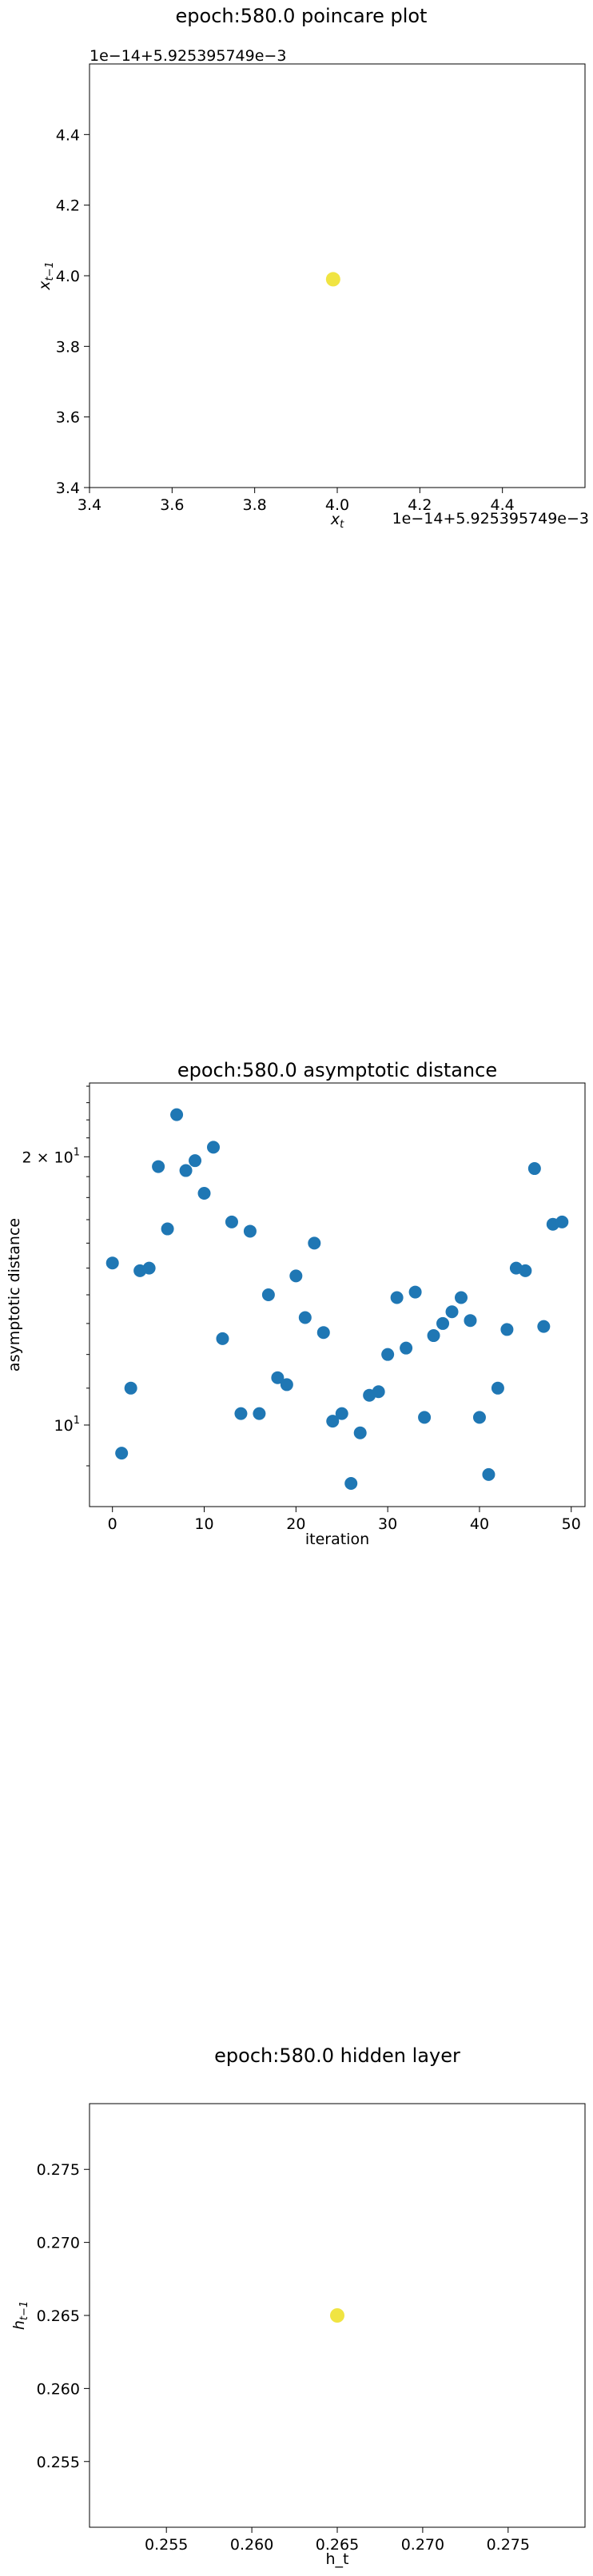 The width and height of the screenshot is (593, 2576). I want to click on y-tick-label: 0.260, so click(58, 2389).